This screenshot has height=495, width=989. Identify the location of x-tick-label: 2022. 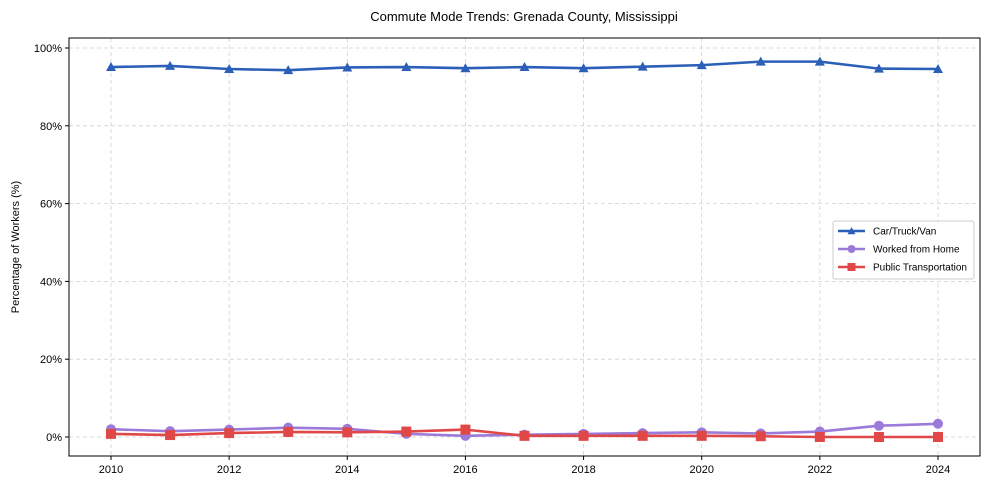
(820, 470).